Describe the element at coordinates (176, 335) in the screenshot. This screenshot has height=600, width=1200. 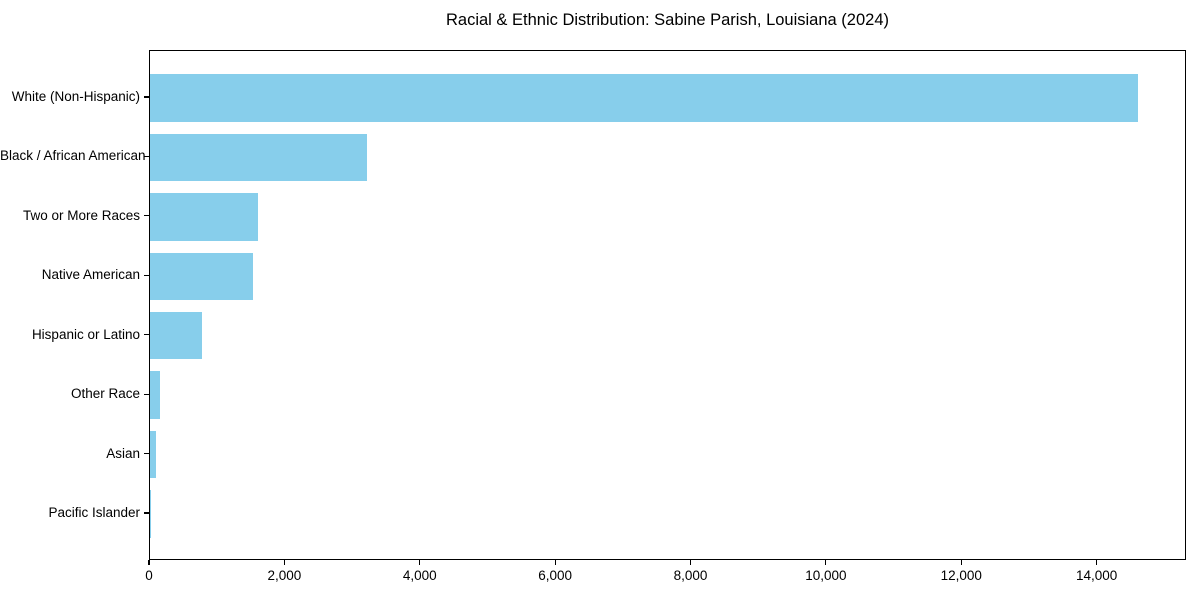
I see `bar-hispanic-or-latino` at that location.